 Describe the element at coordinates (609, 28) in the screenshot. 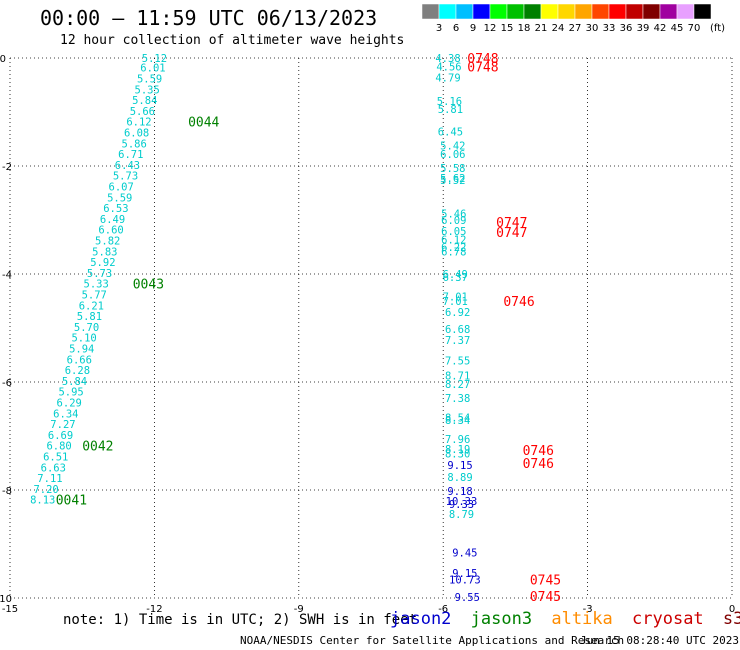

I see `colorbar-tick-label: 33` at that location.